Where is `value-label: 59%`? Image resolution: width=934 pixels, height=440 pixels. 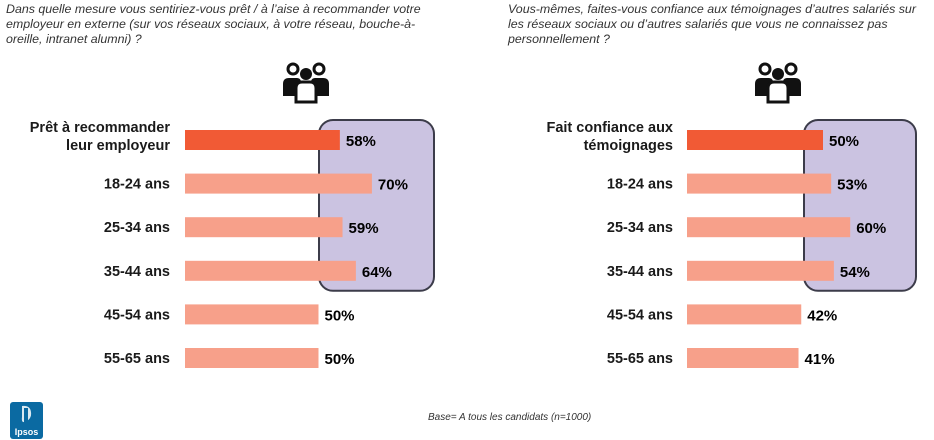 value-label: 59% is located at coordinates (364, 228).